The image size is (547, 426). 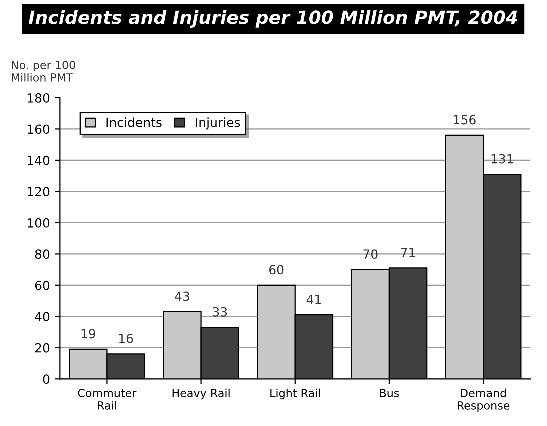 What do you see at coordinates (39, 192) in the screenshot?
I see `y-tick-label: 120` at bounding box center [39, 192].